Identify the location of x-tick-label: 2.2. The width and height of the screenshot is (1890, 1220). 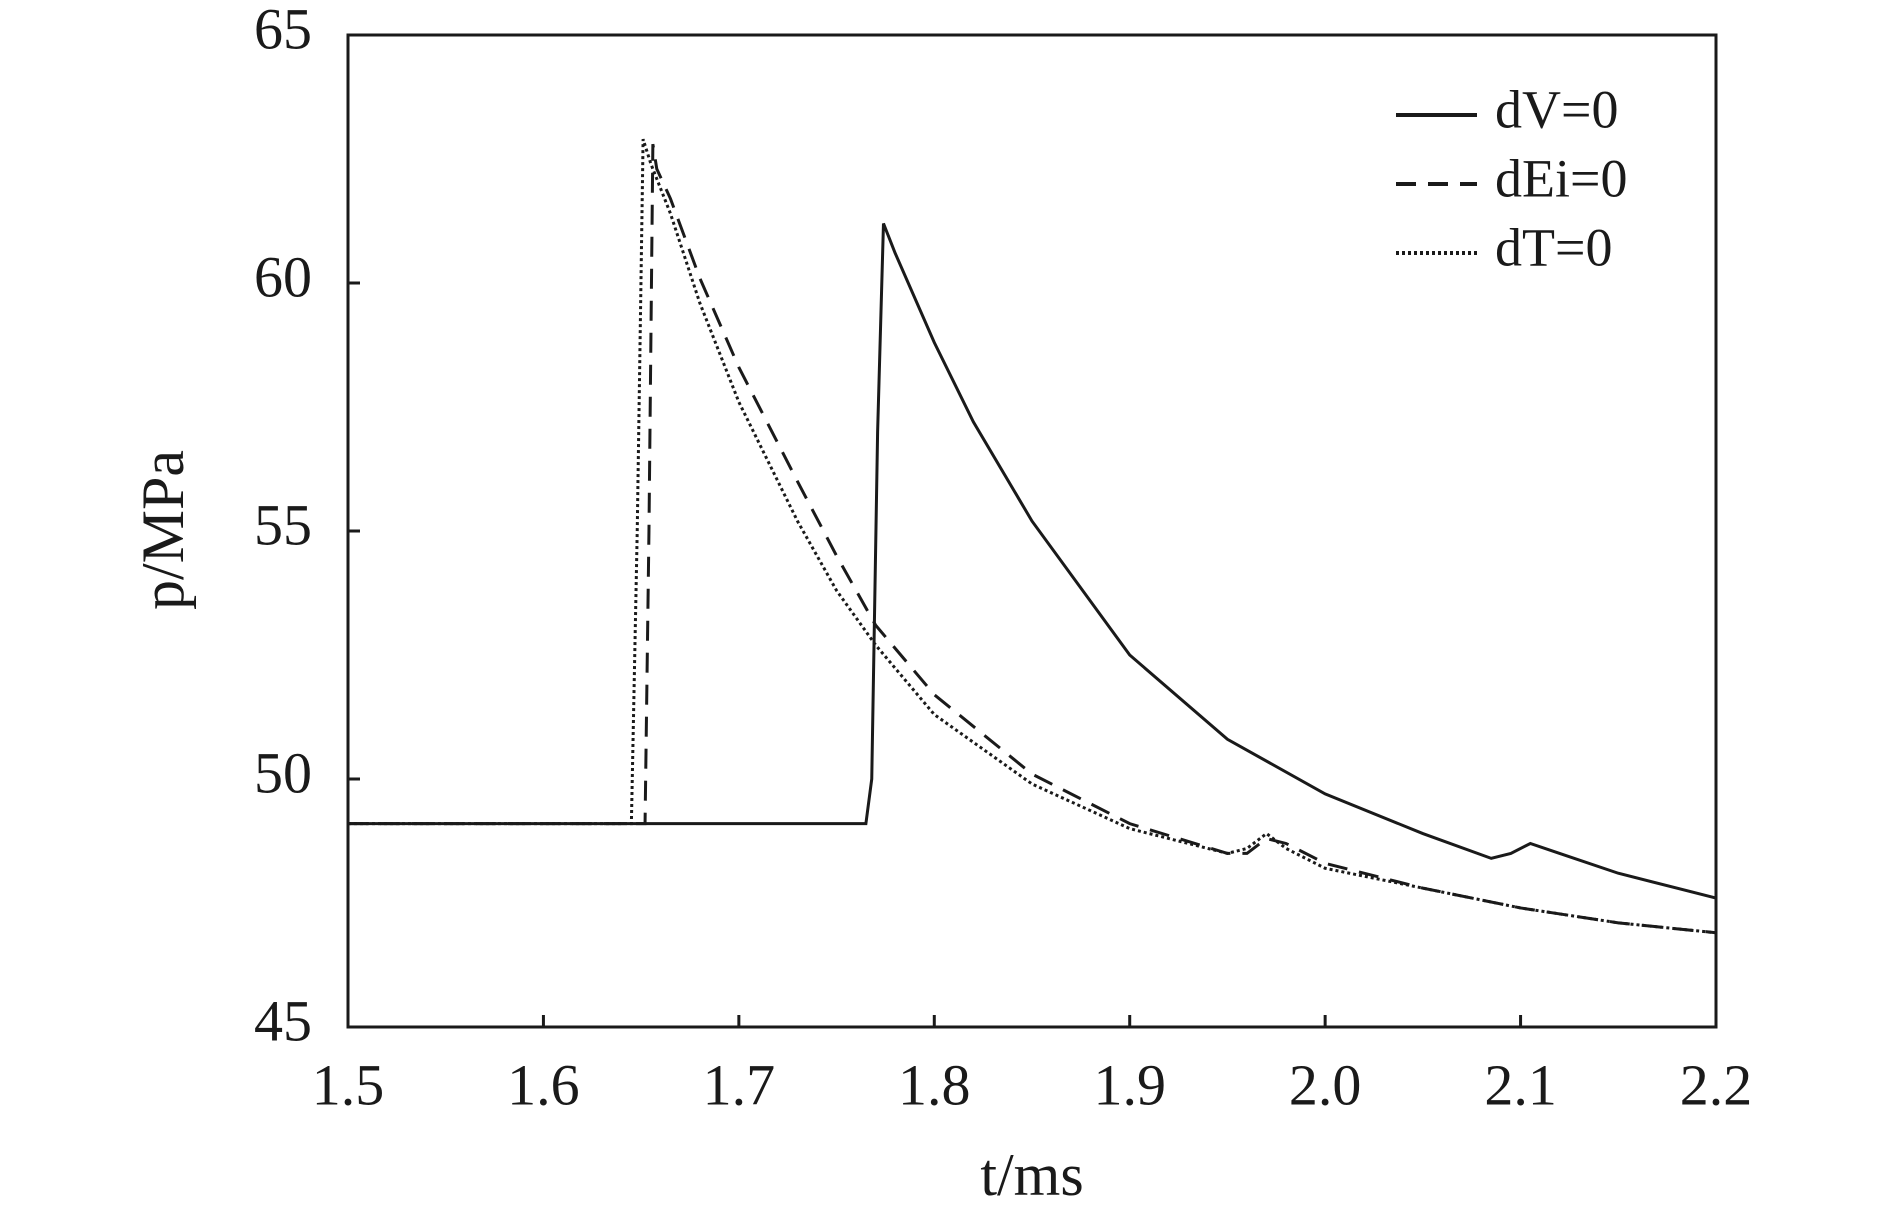
(1716, 1084).